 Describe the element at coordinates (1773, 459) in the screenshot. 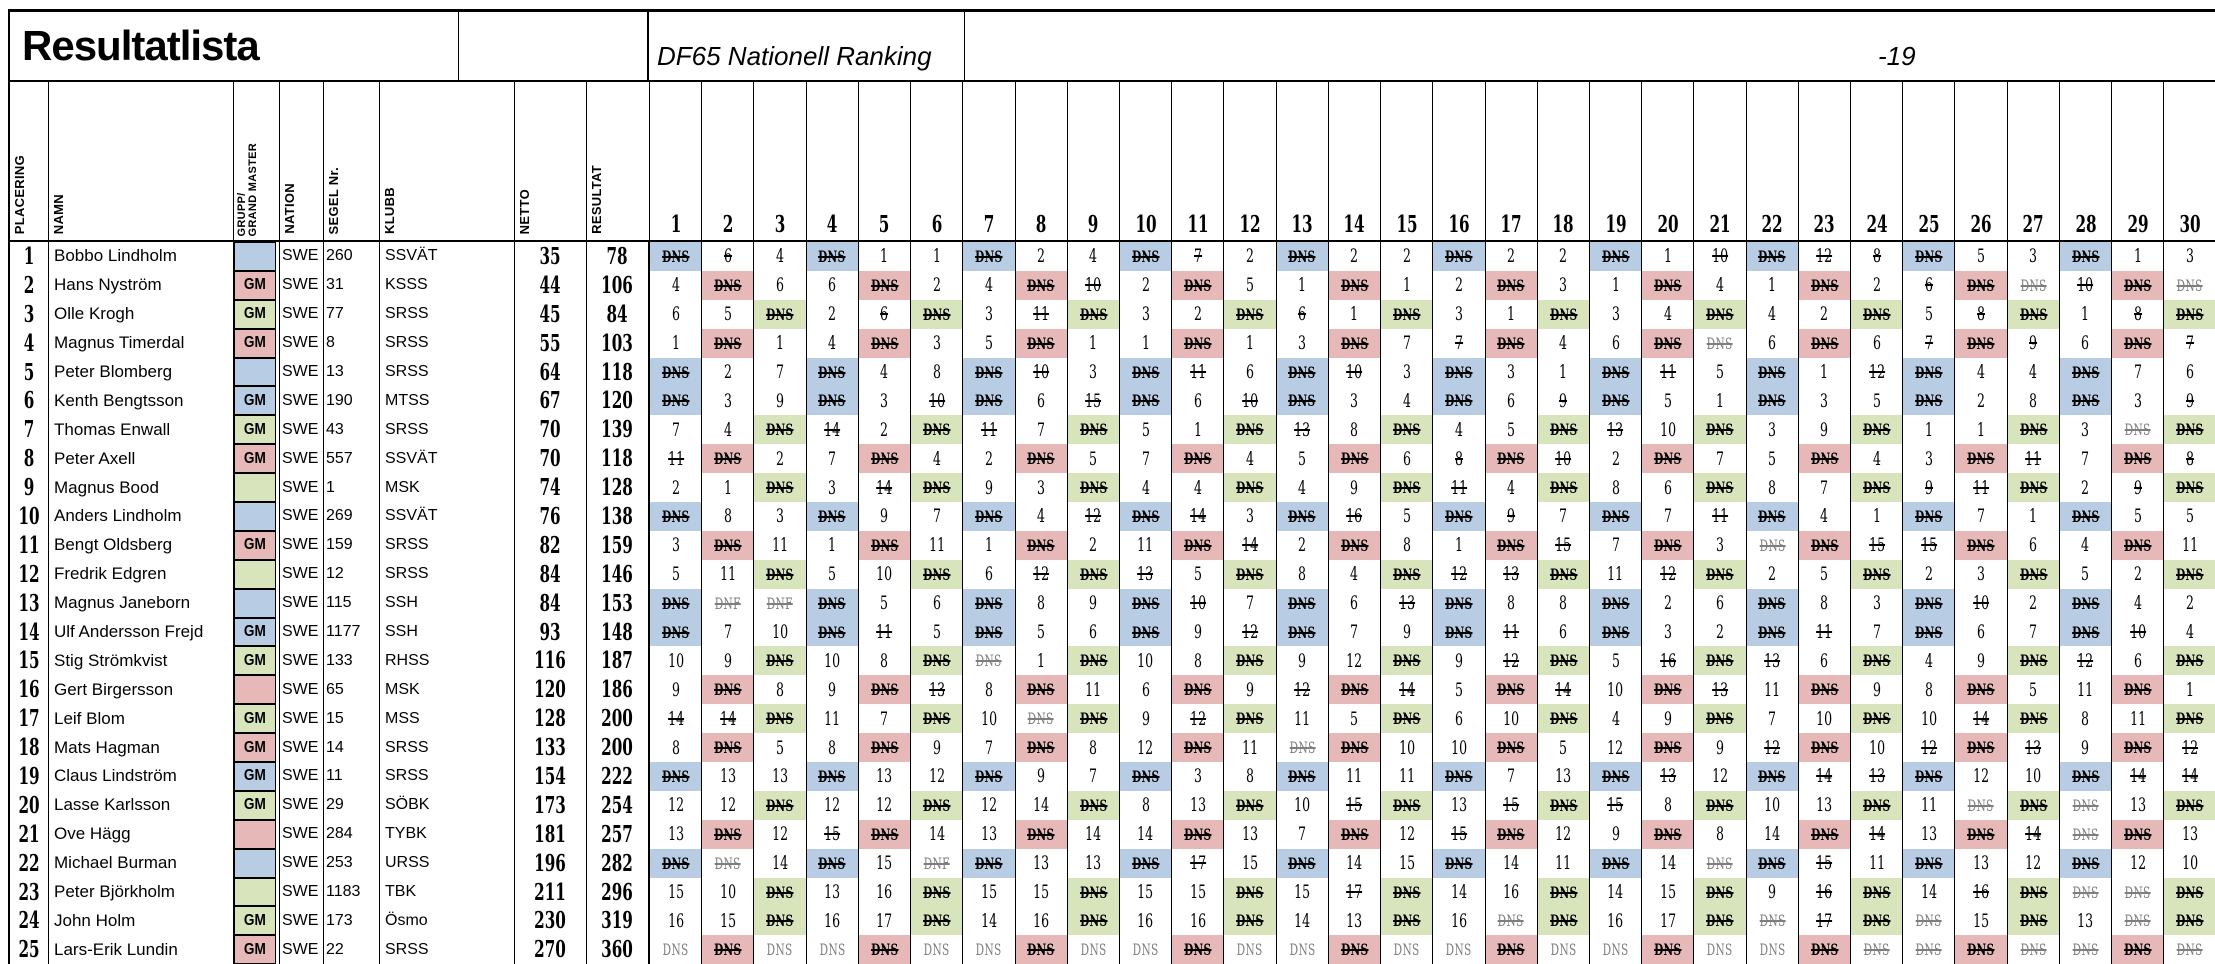

I see `race-cell: 5` at that location.